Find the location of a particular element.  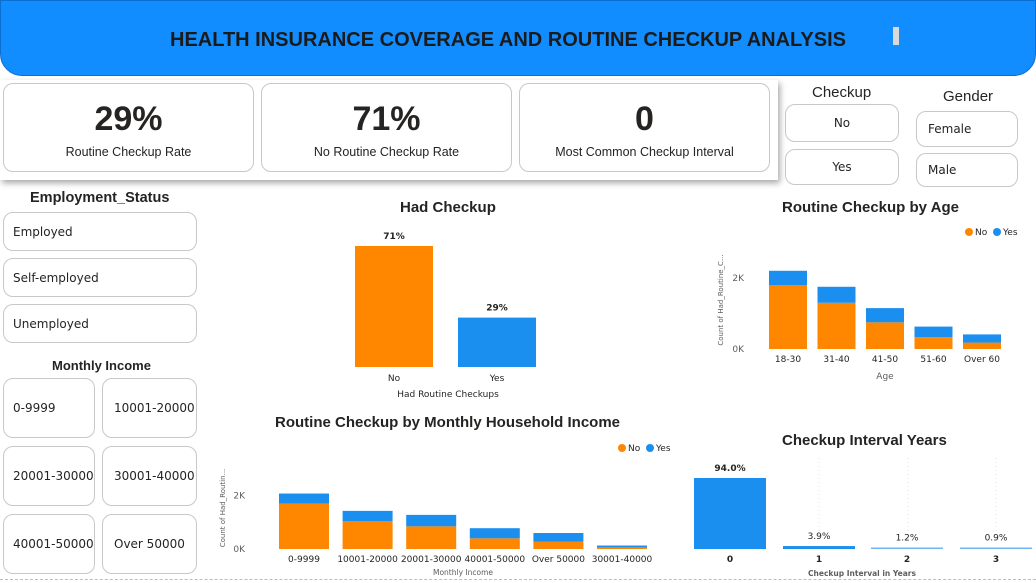

income-option-40001-50000: 40001-50000 is located at coordinates (49, 544).